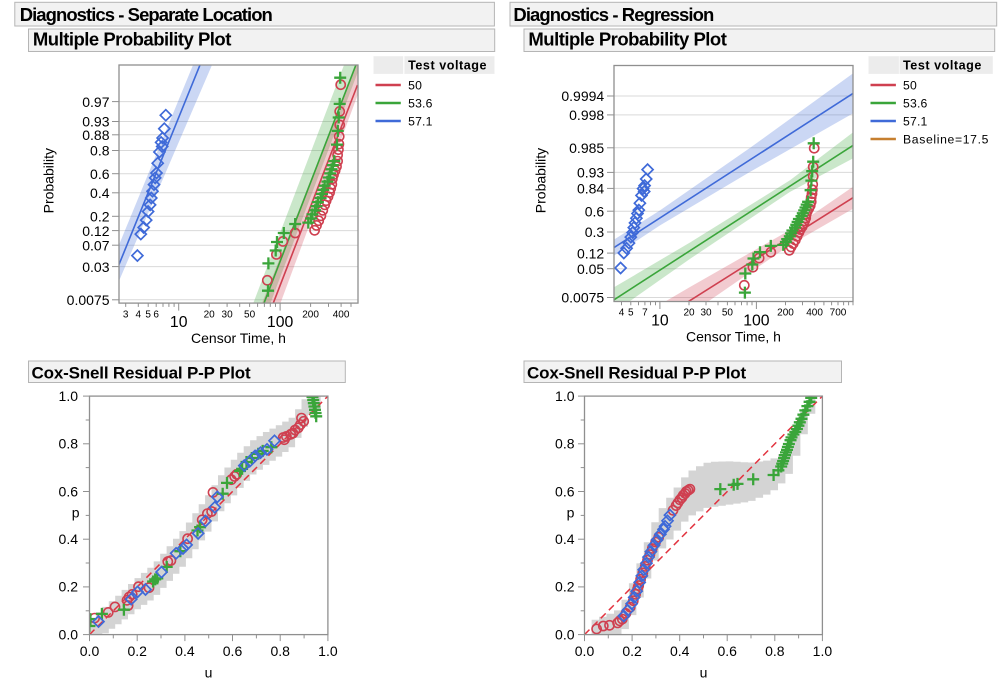 The height and width of the screenshot is (699, 999). What do you see at coordinates (156, 314) in the screenshot?
I see `svg-text: 6` at bounding box center [156, 314].